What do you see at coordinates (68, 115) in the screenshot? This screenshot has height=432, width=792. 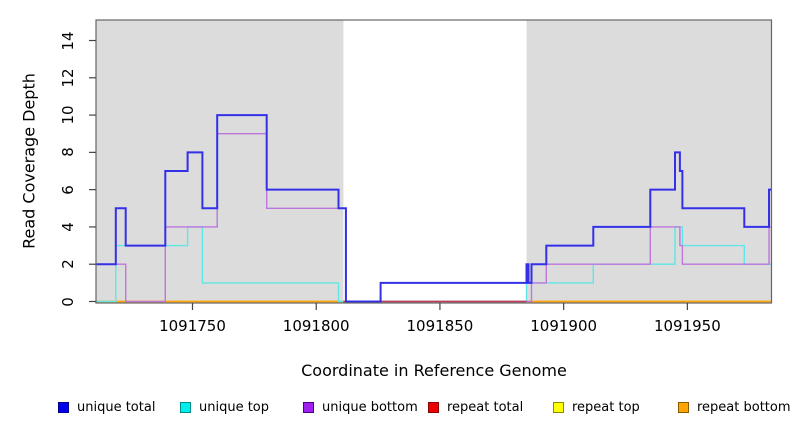 I see `y-tick-label: 10` at bounding box center [68, 115].